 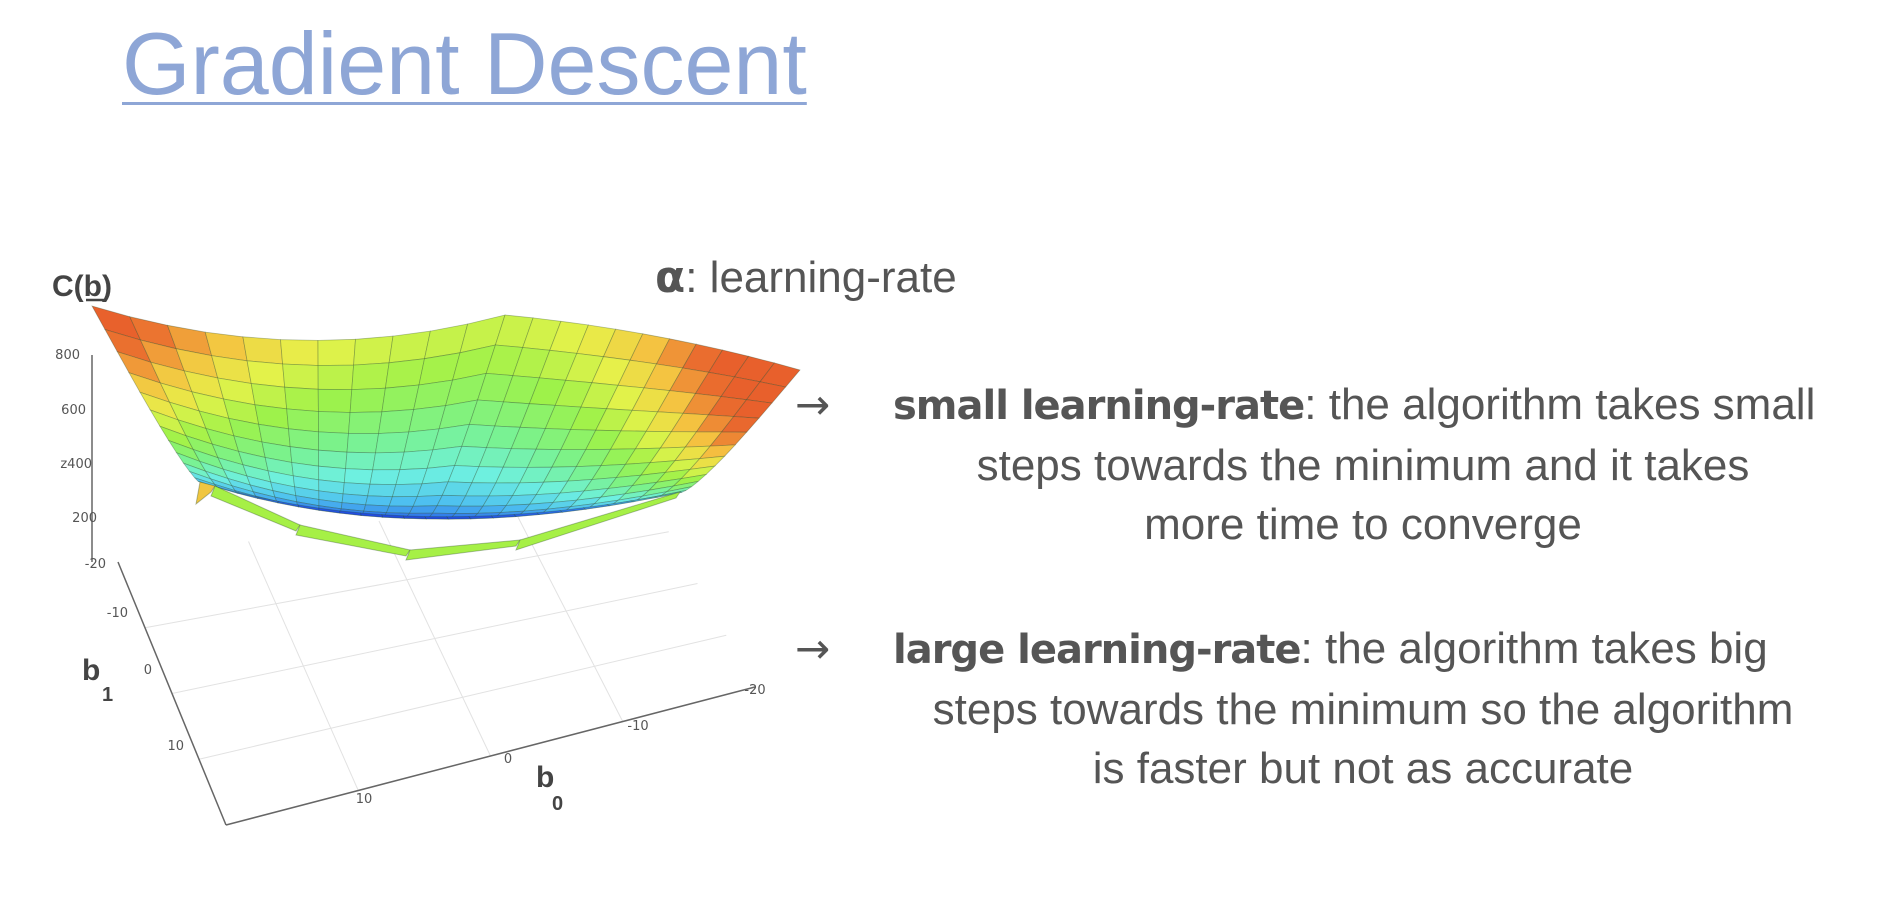 I want to click on slide-title: Gradient Descent, so click(x=464, y=63).